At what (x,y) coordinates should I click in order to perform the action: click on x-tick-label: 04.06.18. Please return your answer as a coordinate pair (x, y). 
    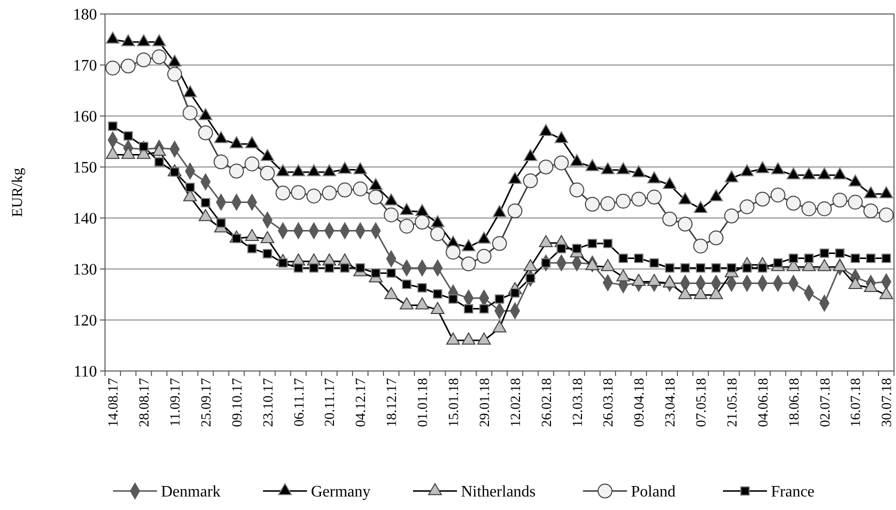
    Looking at the image, I should click on (764, 402).